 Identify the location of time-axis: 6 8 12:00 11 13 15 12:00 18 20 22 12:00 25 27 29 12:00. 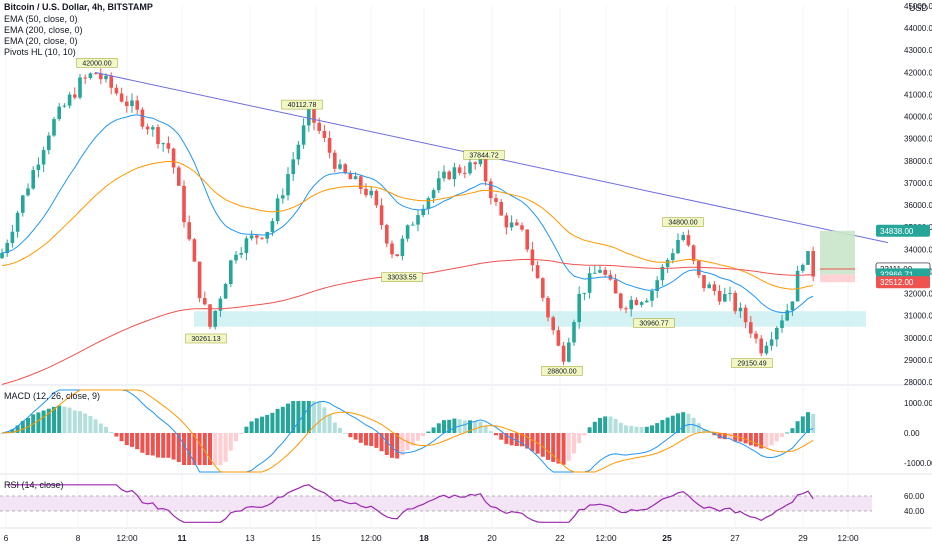
(431, 538).